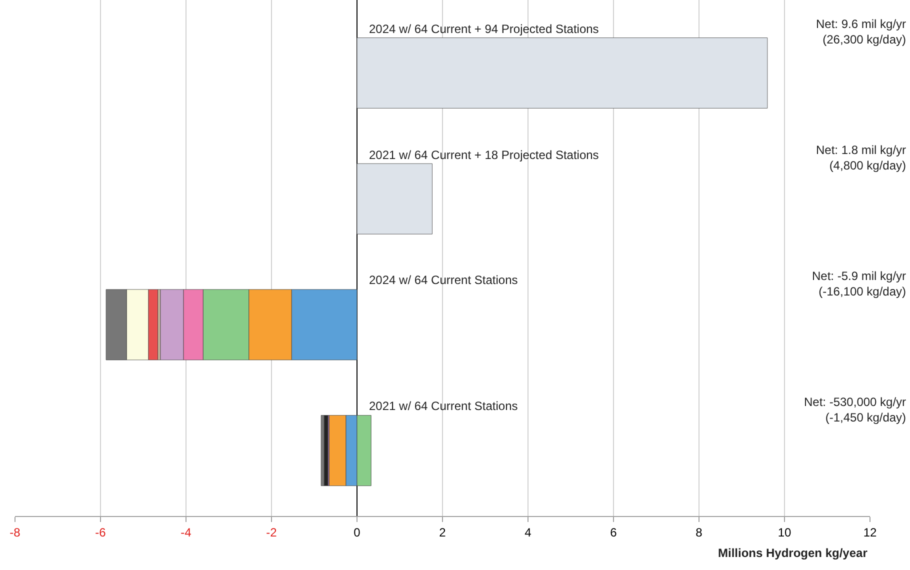  What do you see at coordinates (785, 532) in the screenshot?
I see `x-tick-label: 10` at bounding box center [785, 532].